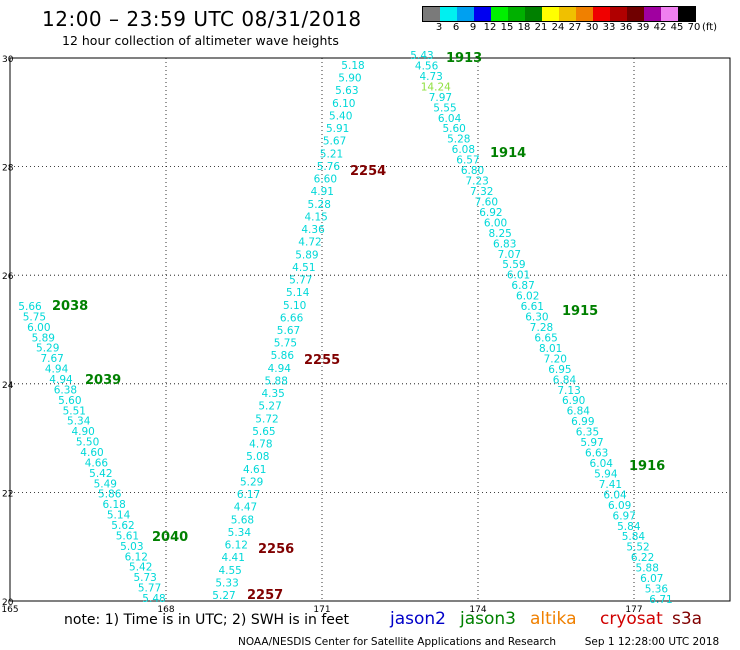 The image size is (740, 650). Describe the element at coordinates (536, 318) in the screenshot. I see `wave-height-value: 6.30` at that location.